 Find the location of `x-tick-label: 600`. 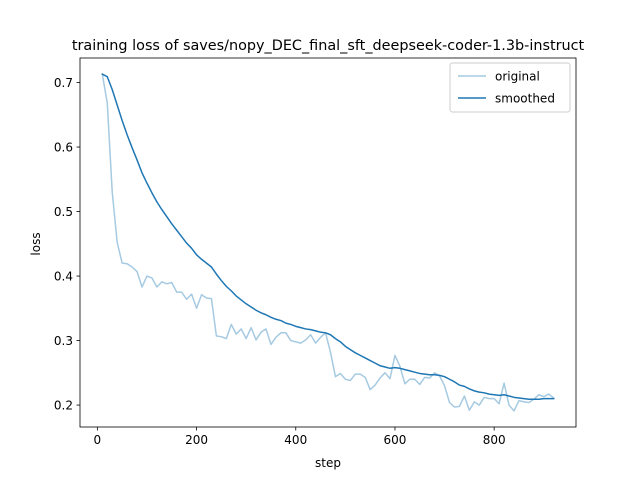

x-tick-label: 600 is located at coordinates (395, 440).